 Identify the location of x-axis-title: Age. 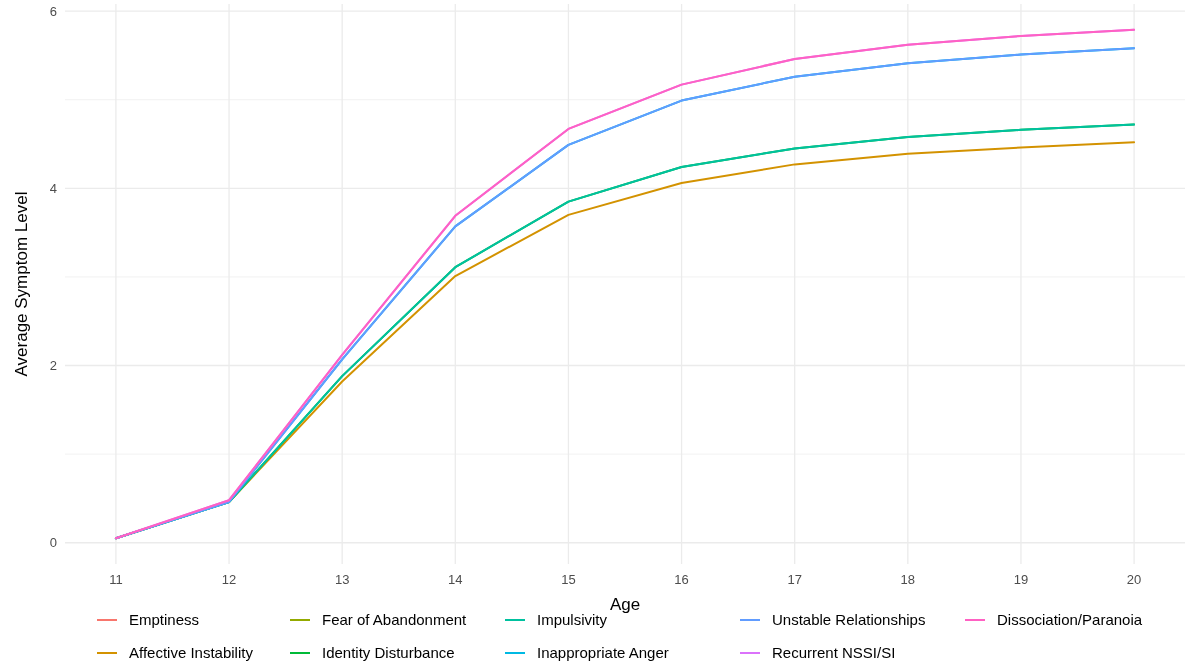
(625, 604).